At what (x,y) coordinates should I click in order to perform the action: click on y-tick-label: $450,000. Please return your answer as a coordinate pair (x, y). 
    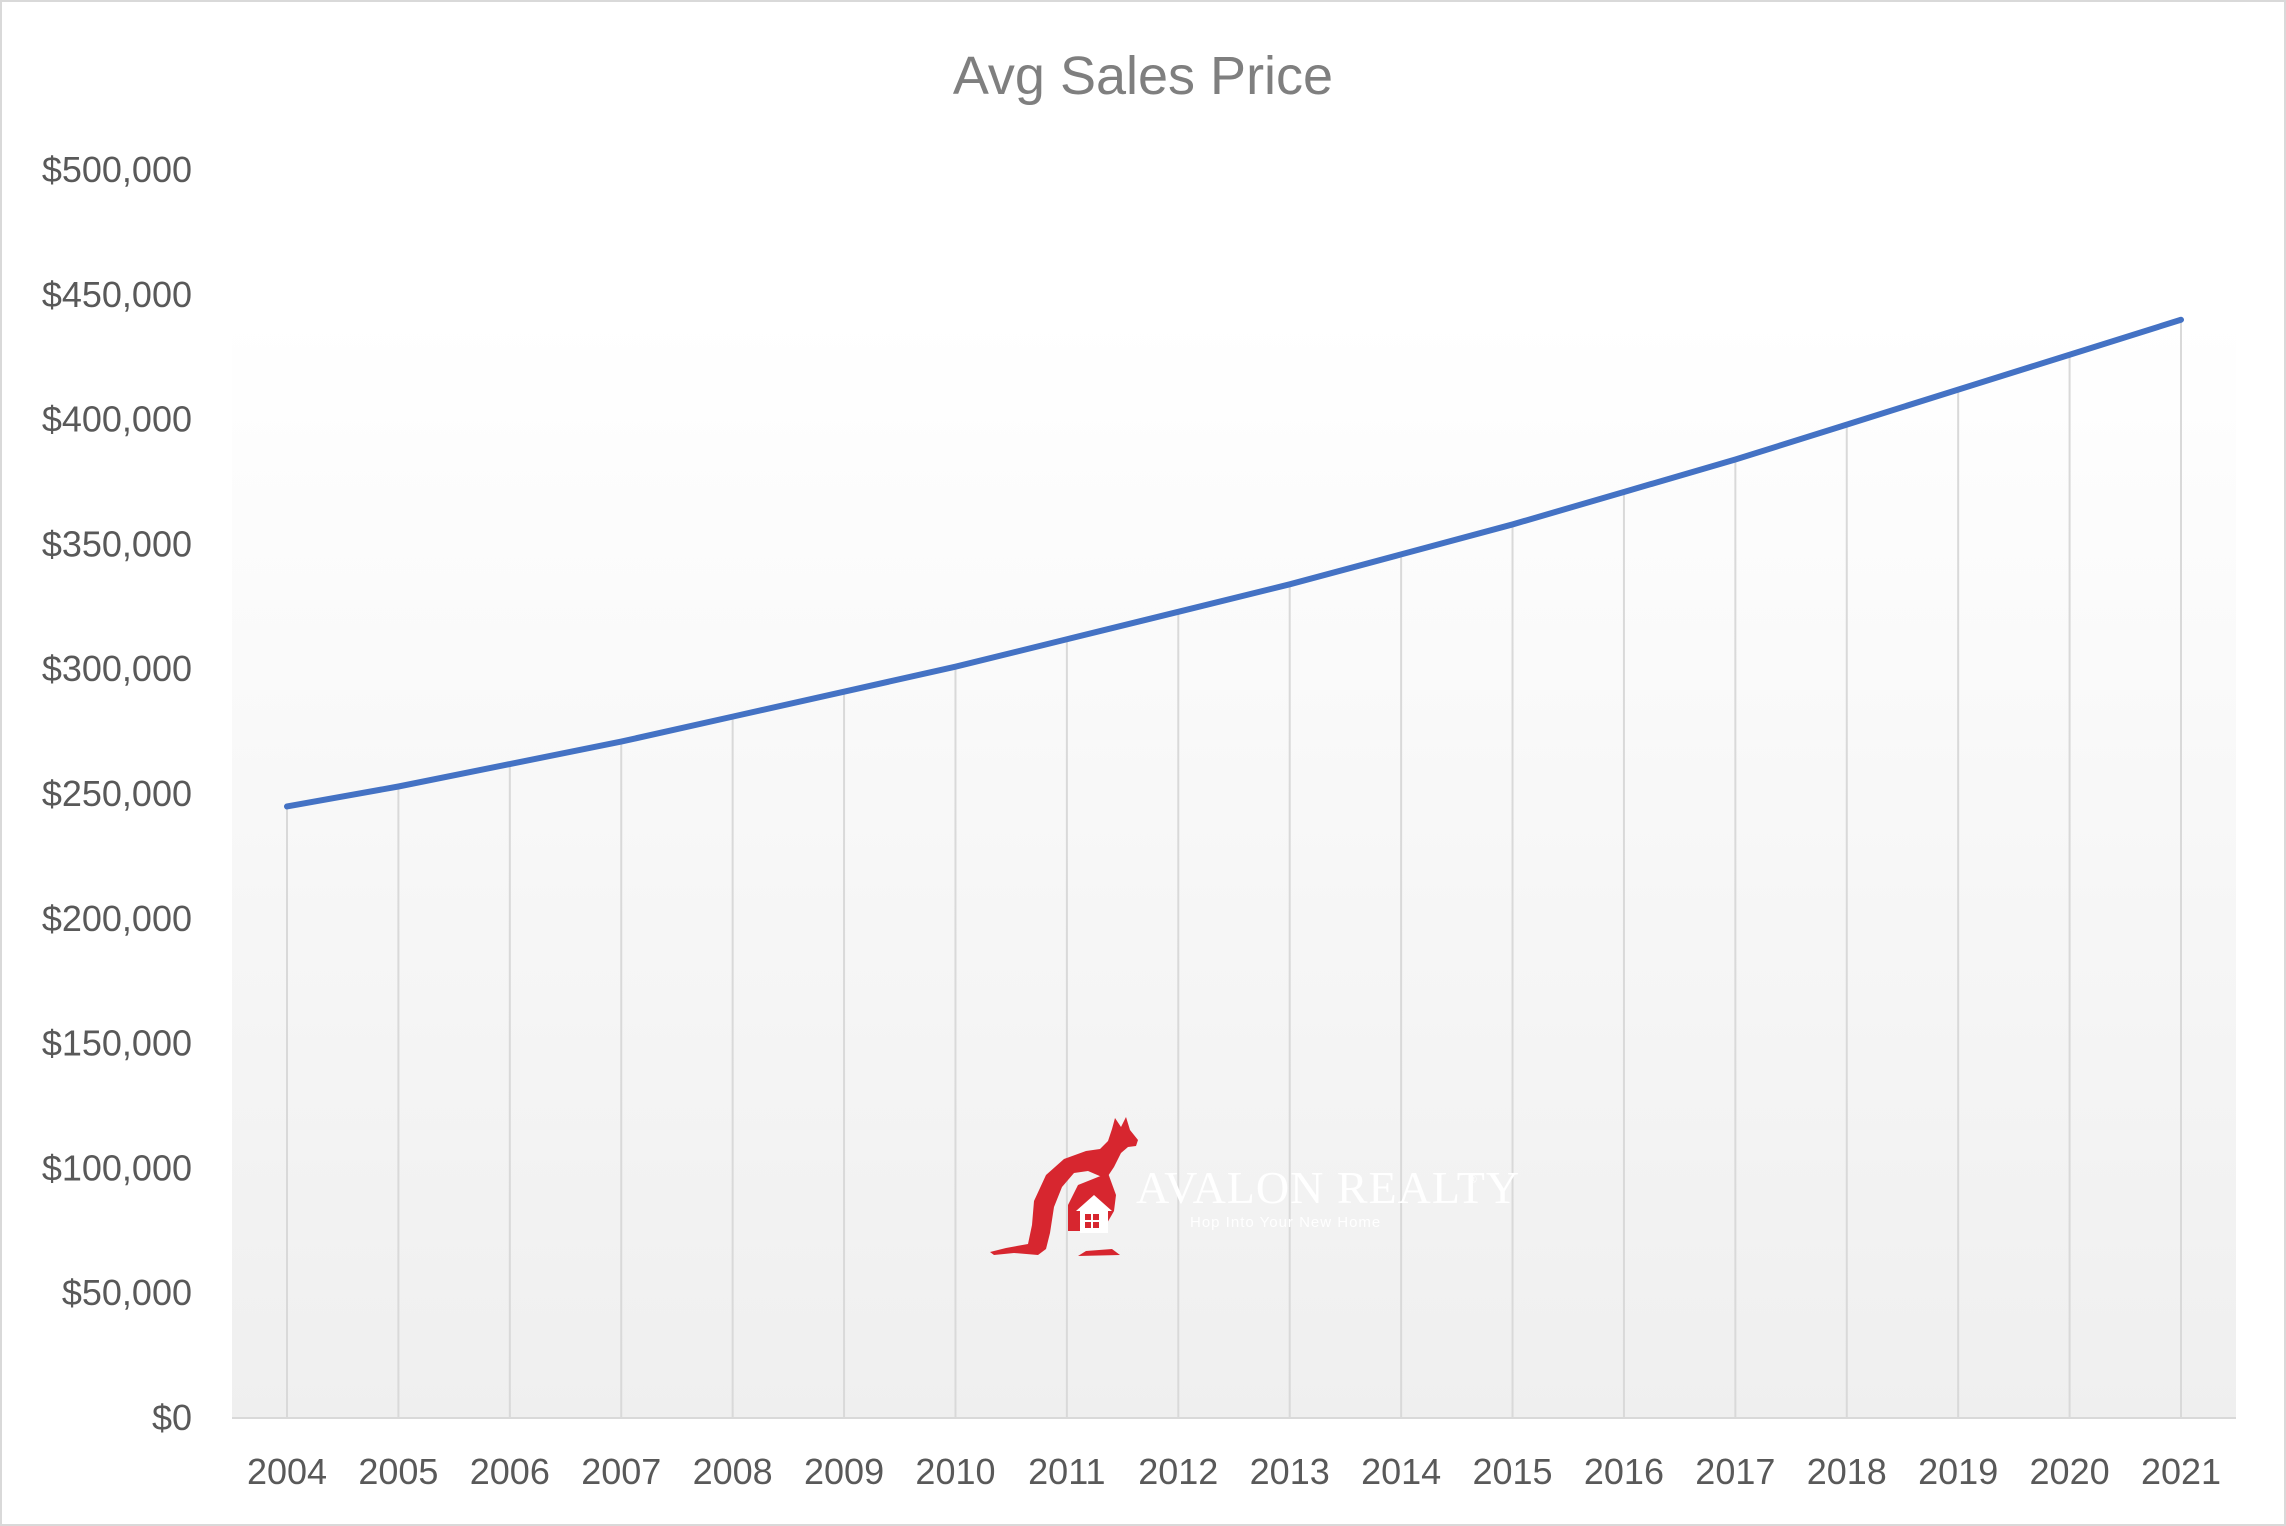
    Looking at the image, I should click on (117, 294).